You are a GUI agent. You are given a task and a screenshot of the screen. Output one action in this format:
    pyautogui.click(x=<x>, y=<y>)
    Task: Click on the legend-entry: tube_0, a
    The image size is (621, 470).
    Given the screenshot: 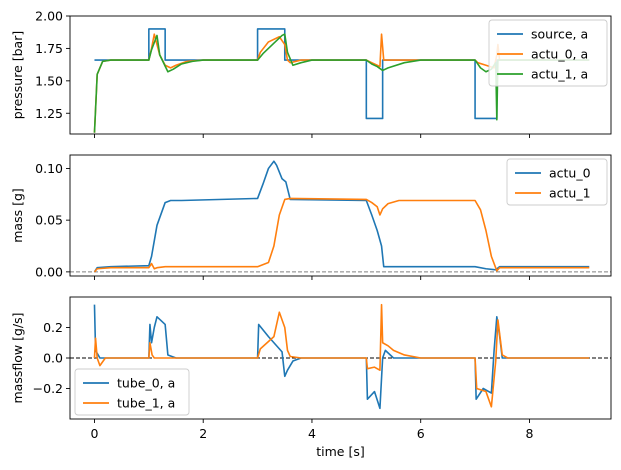 What is the action you would take?
    pyautogui.click(x=146, y=383)
    